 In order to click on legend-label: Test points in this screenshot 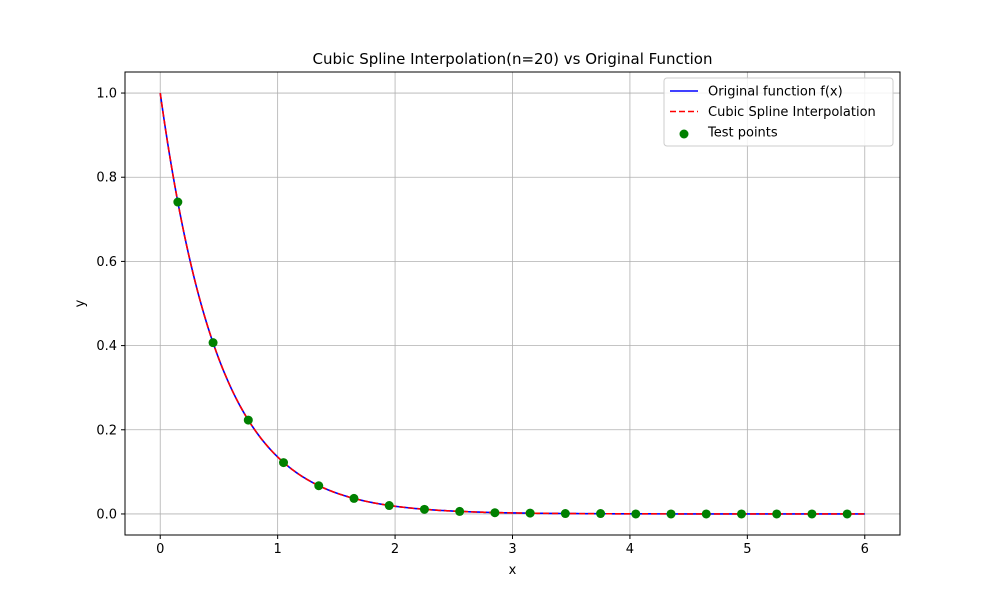, I will do `click(742, 133)`.